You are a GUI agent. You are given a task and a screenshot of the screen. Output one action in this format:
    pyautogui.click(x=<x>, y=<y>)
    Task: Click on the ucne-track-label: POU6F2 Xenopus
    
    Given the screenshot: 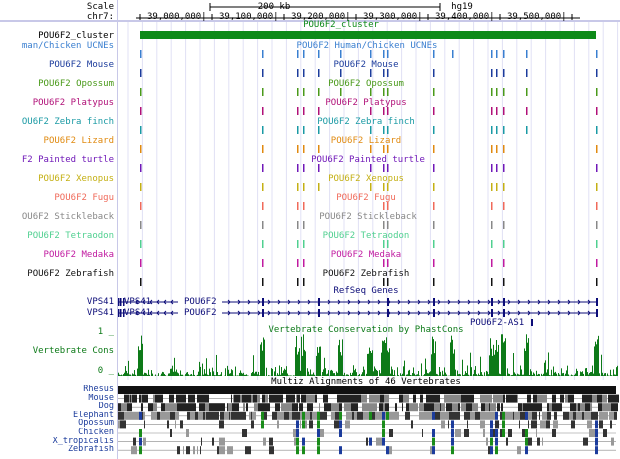 What is the action you would take?
    pyautogui.click(x=76, y=179)
    